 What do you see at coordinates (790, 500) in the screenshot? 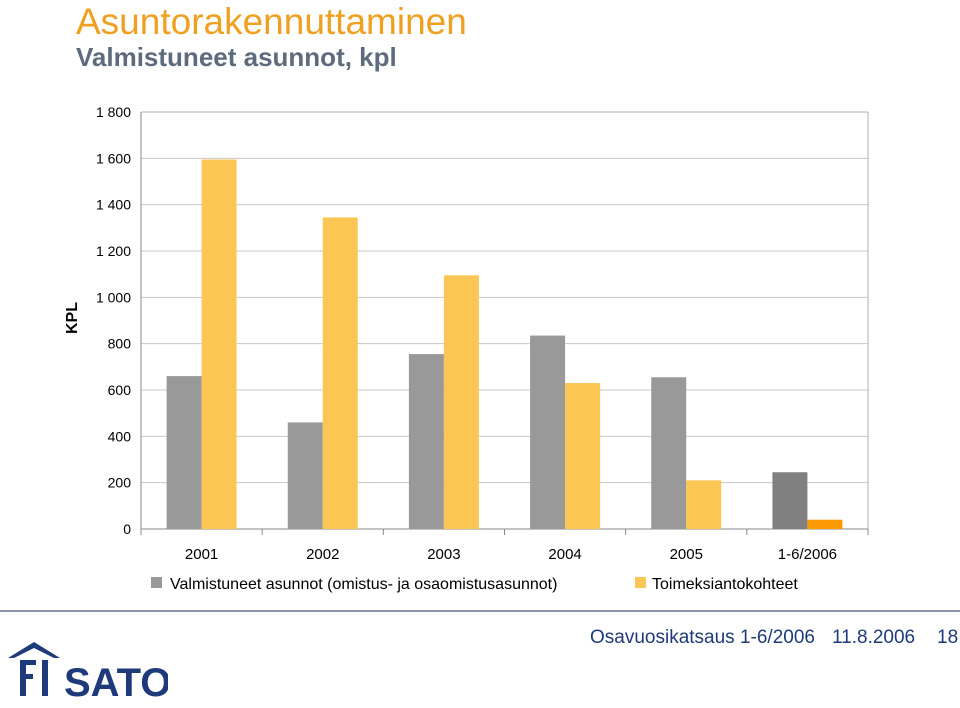
I see `bar-completed-1-6/2006` at bounding box center [790, 500].